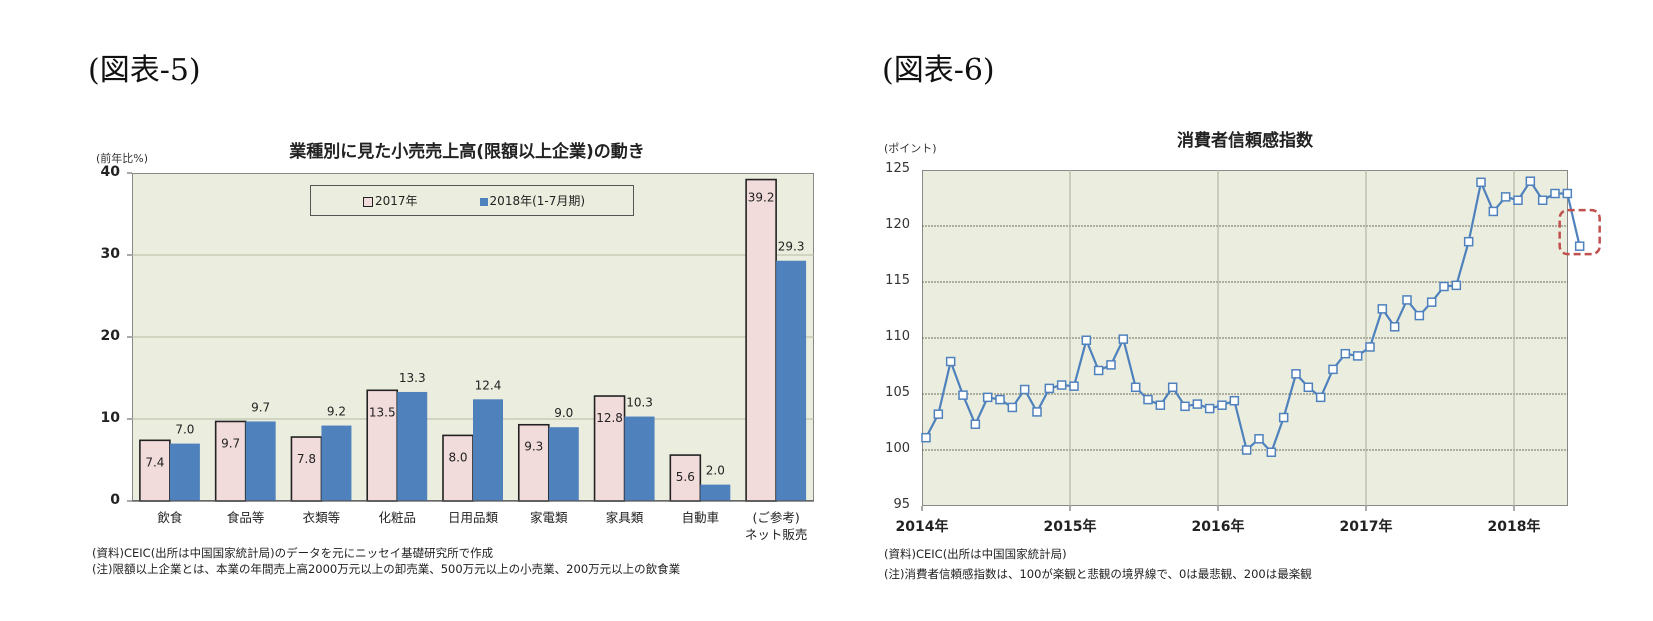 This screenshot has height=621, width=1653. Describe the element at coordinates (897, 336) in the screenshot. I see `y-tick-label: 110` at that location.